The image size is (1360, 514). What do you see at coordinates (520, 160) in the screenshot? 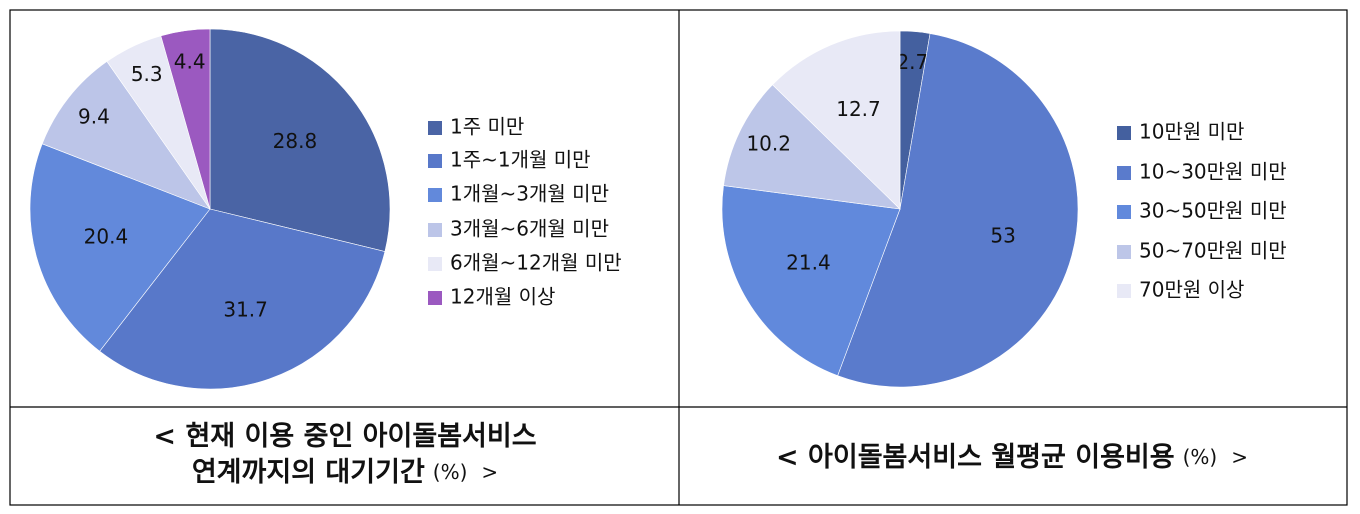
I see `legend-label: 1주~1개월 미만` at bounding box center [520, 160].